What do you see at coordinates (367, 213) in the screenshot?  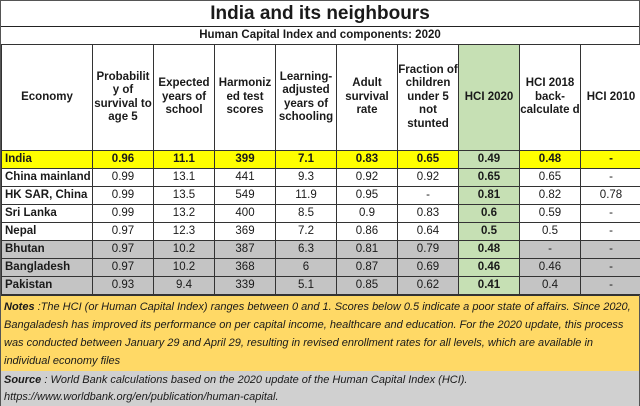 I see `cell-adult-survival: 0.9` at bounding box center [367, 213].